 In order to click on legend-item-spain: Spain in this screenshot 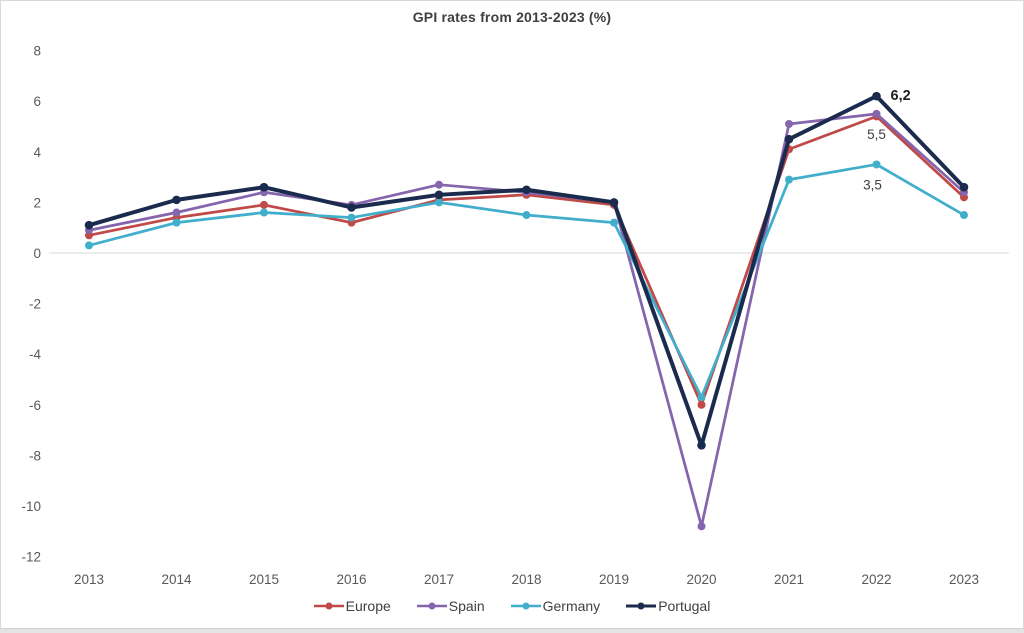, I will do `click(450, 606)`.